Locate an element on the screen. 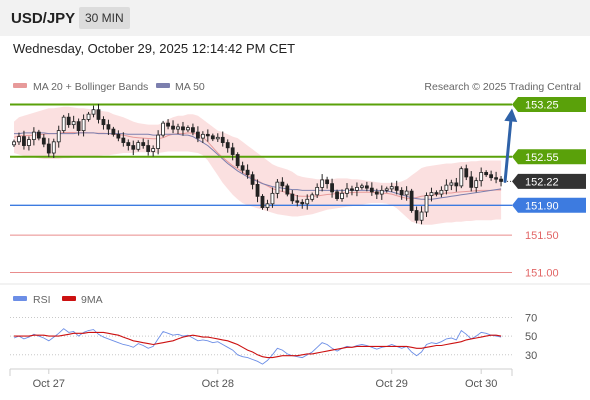  level-label: 151.00 is located at coordinates (542, 274).